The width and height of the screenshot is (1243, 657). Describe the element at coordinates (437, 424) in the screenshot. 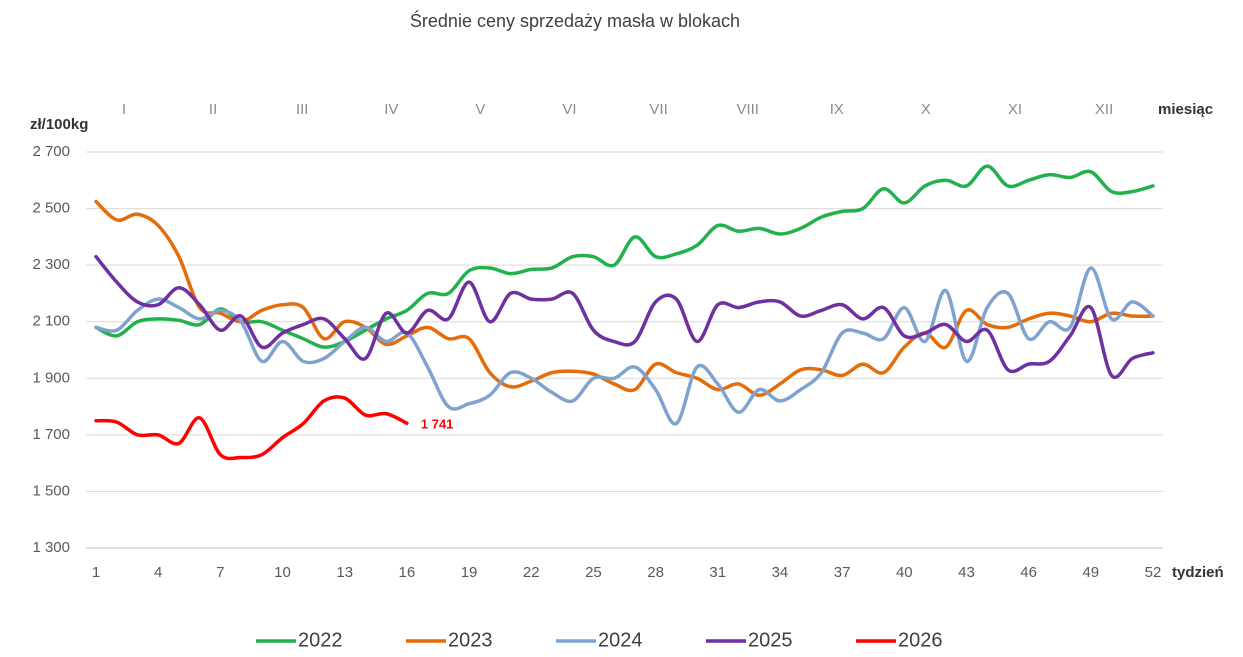

I see `data-label: 1 741` at that location.